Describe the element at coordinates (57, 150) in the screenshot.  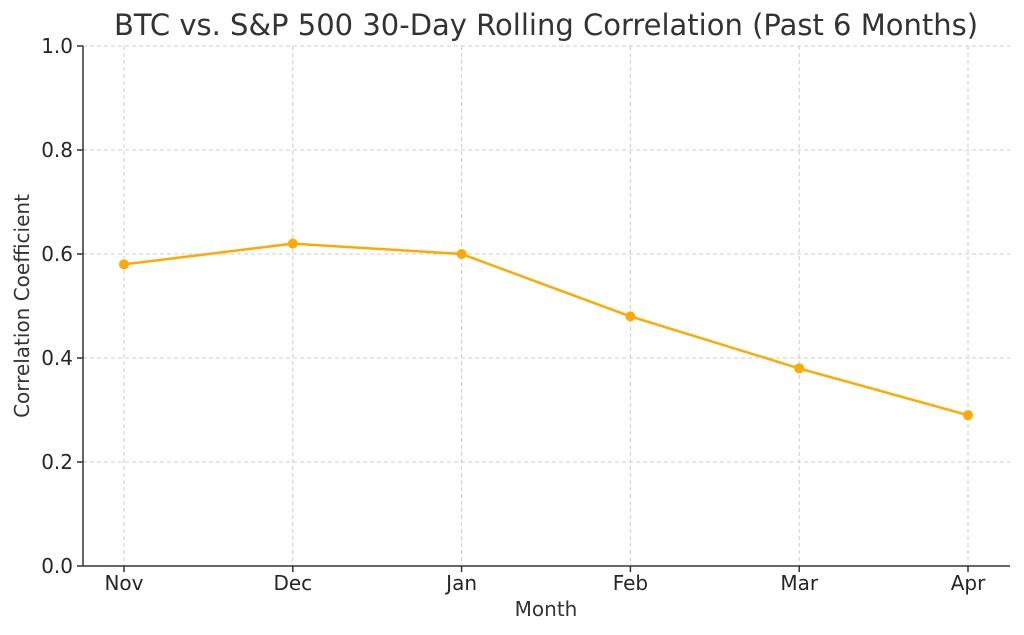
I see `y-tick-label: 0.8` at that location.